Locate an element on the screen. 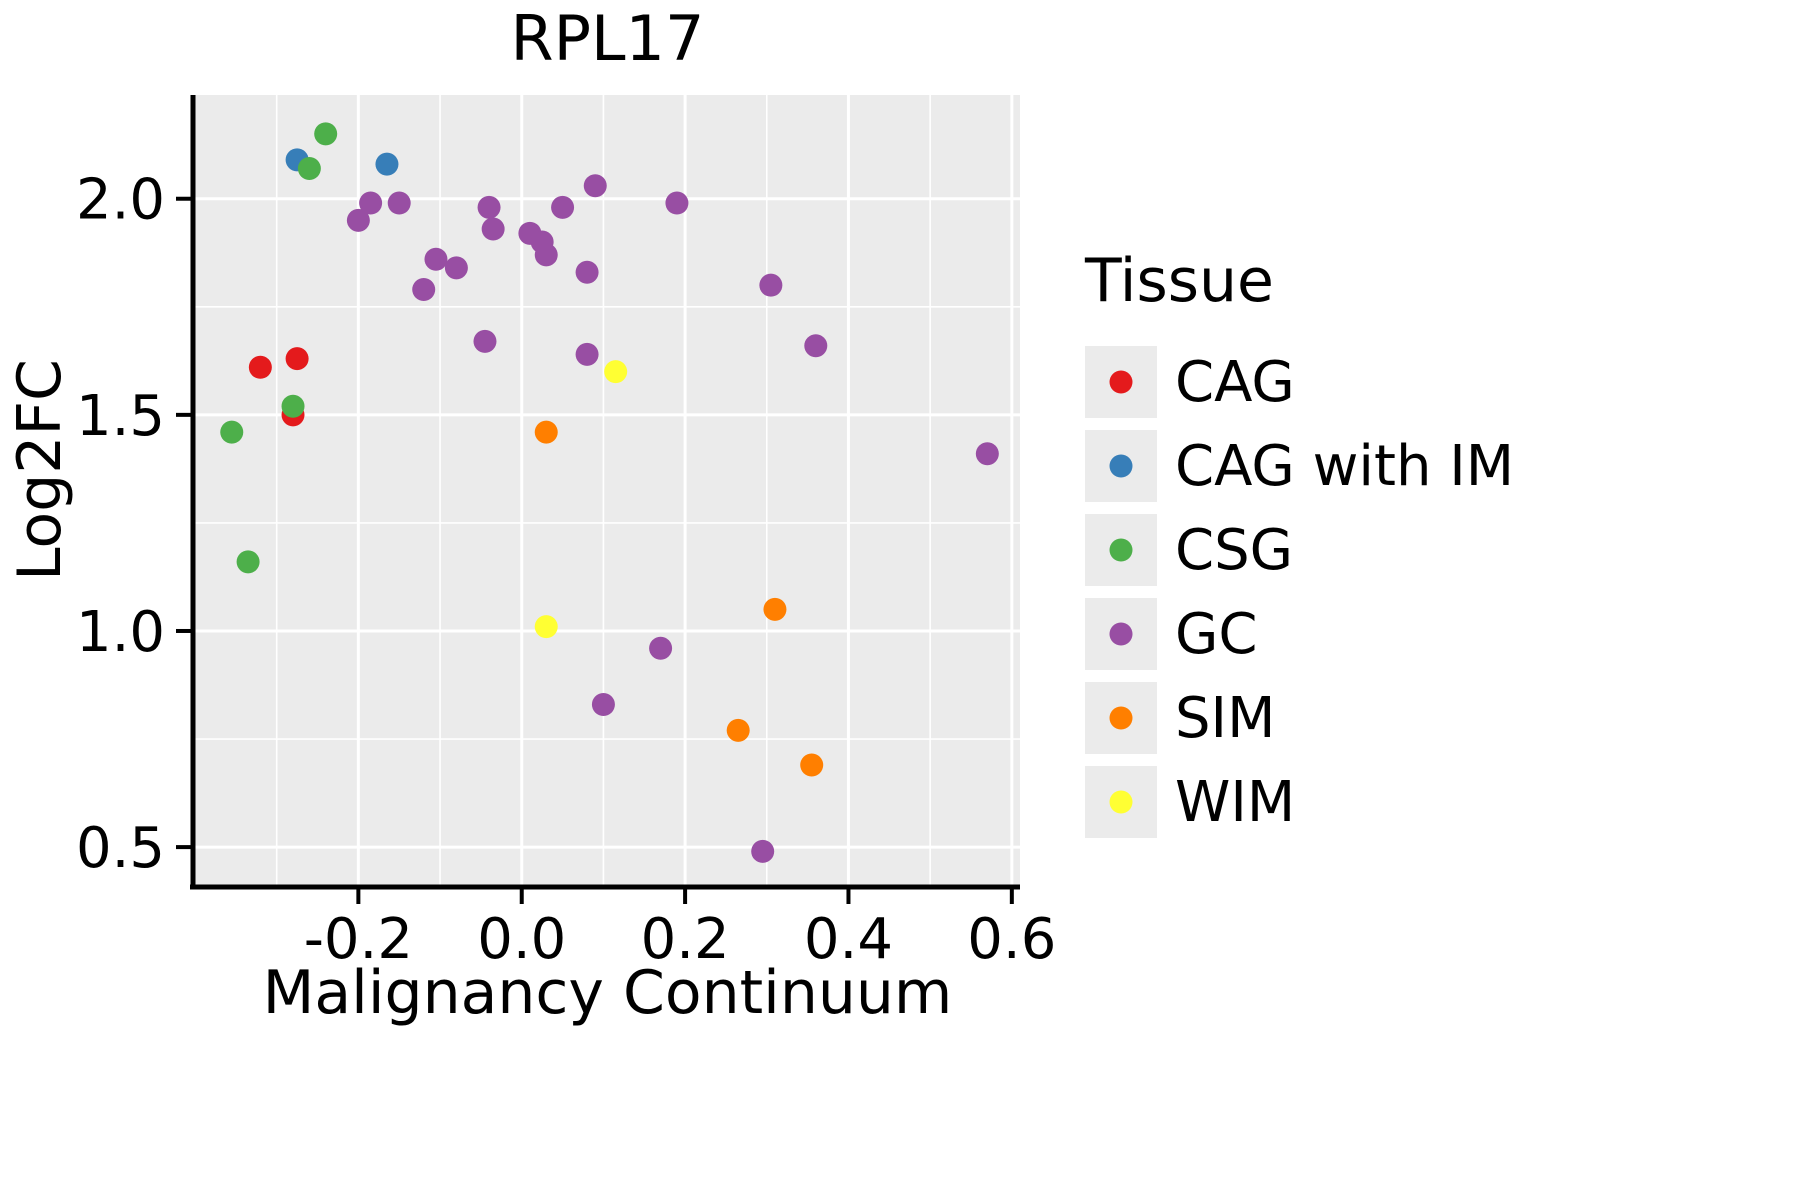 The image size is (1800, 1200). x-tick-label: 0.0 is located at coordinates (521, 939).